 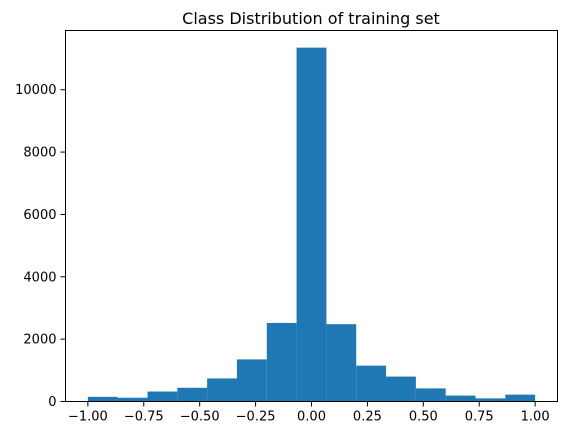 What do you see at coordinates (256, 417) in the screenshot?
I see `x-tick-label-3: −0.25` at bounding box center [256, 417].